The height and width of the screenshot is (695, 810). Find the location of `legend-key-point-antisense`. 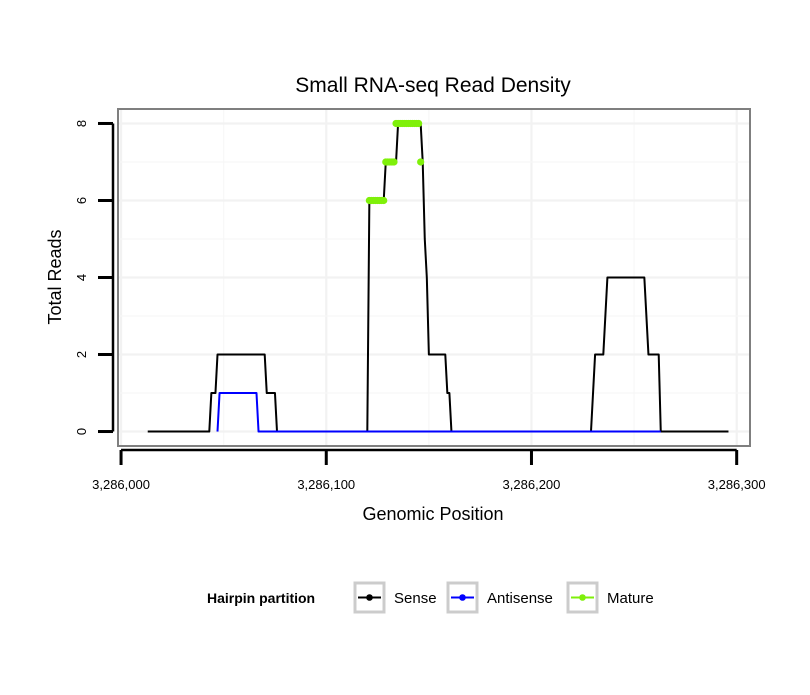

legend-key-point-antisense is located at coordinates (462, 597).